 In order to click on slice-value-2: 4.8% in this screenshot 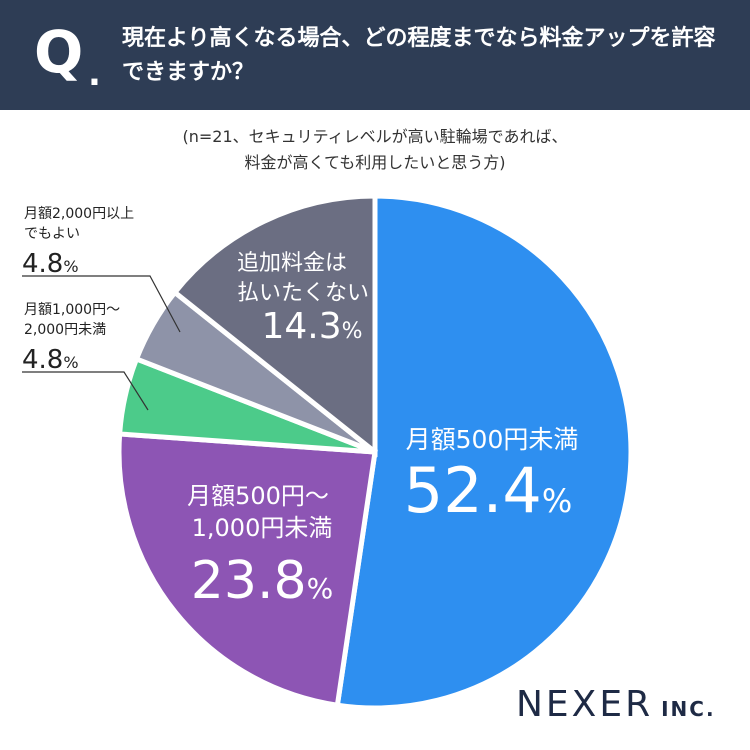, I will do `click(50, 360)`.